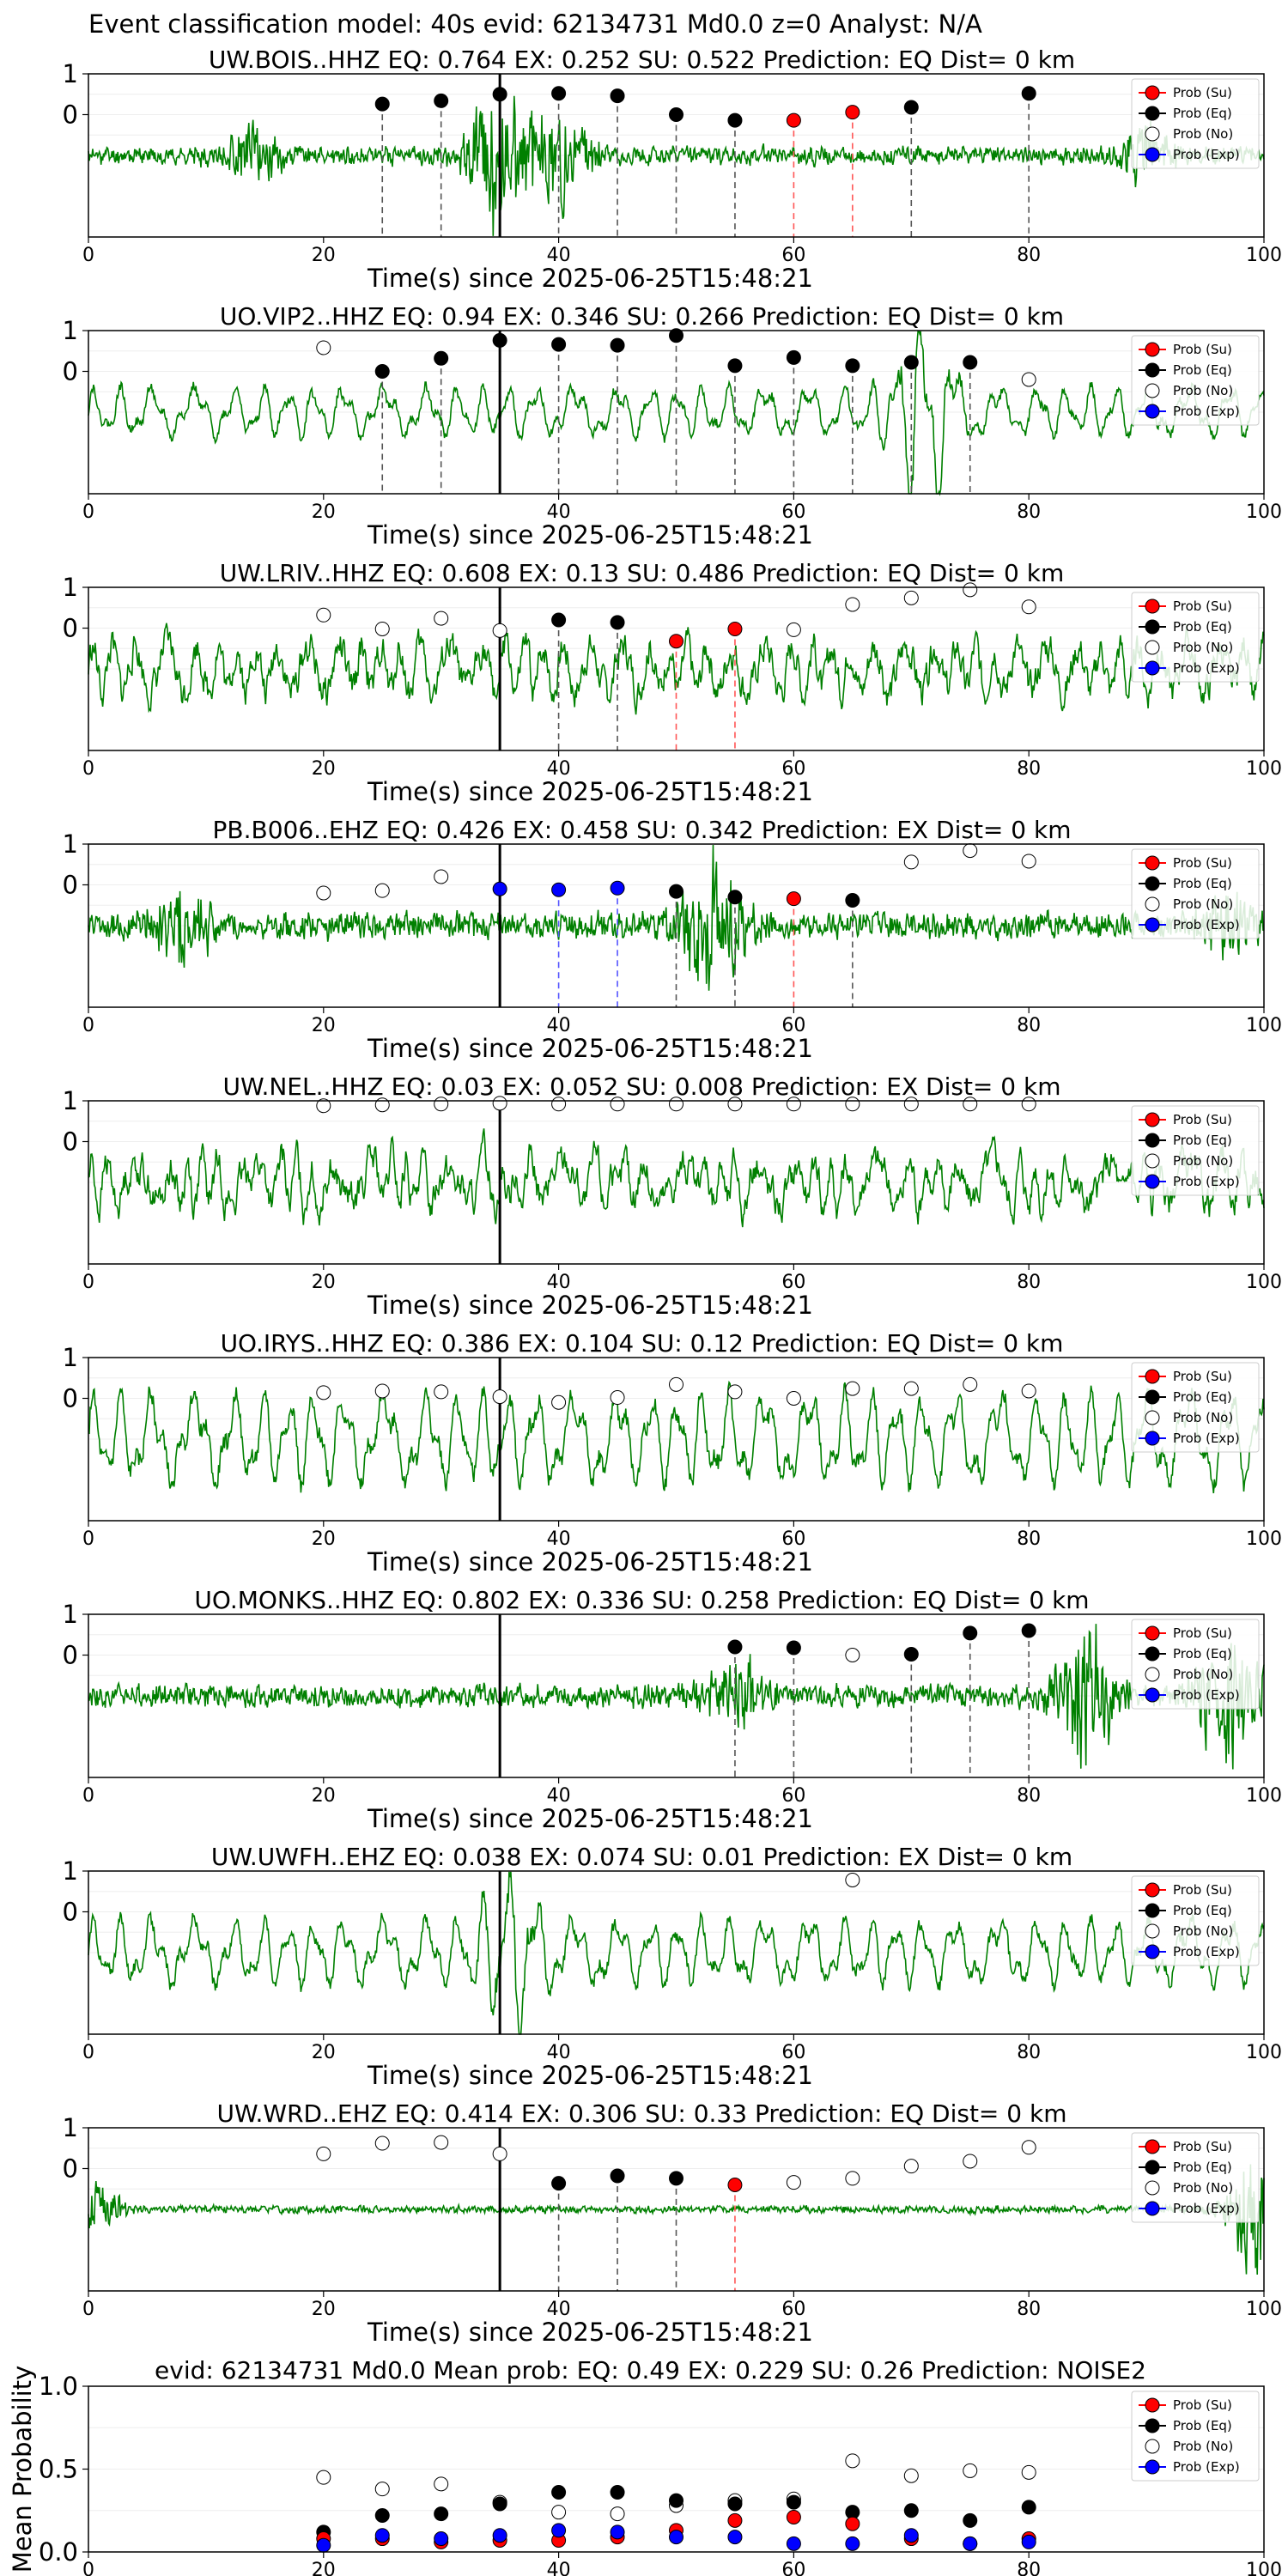  What do you see at coordinates (70, 371) in the screenshot?
I see `y-tick-label: 0` at bounding box center [70, 371].